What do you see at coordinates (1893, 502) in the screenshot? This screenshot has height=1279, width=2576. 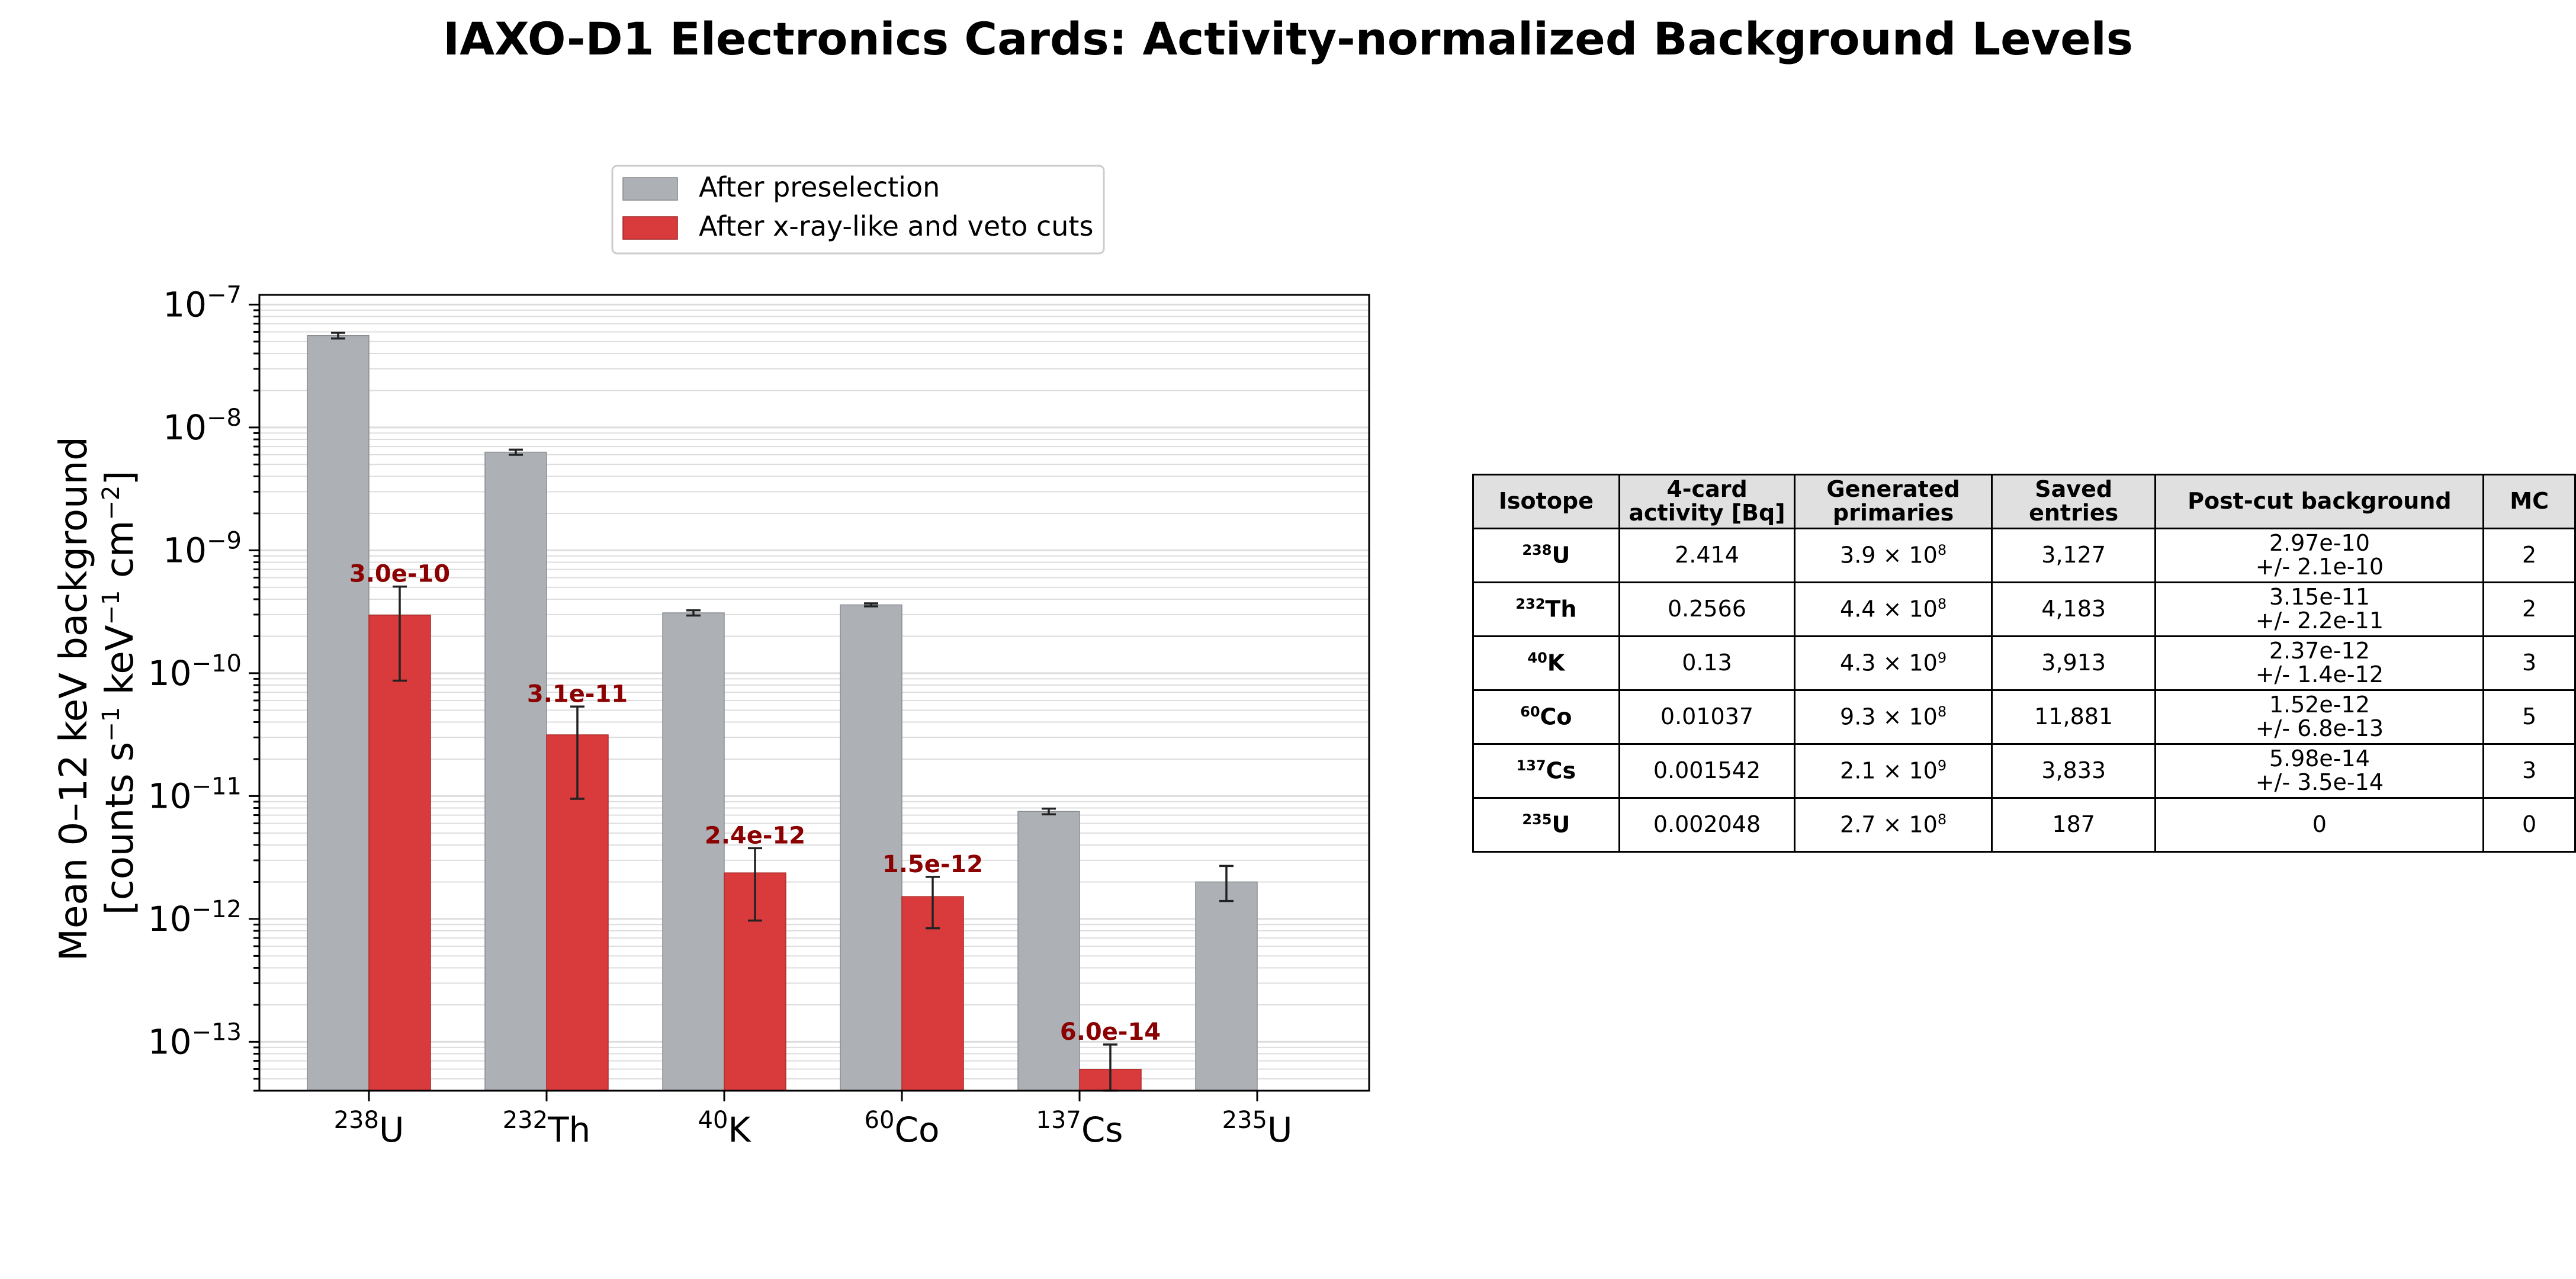 I see `header-primaries: Generated primaries` at bounding box center [1893, 502].